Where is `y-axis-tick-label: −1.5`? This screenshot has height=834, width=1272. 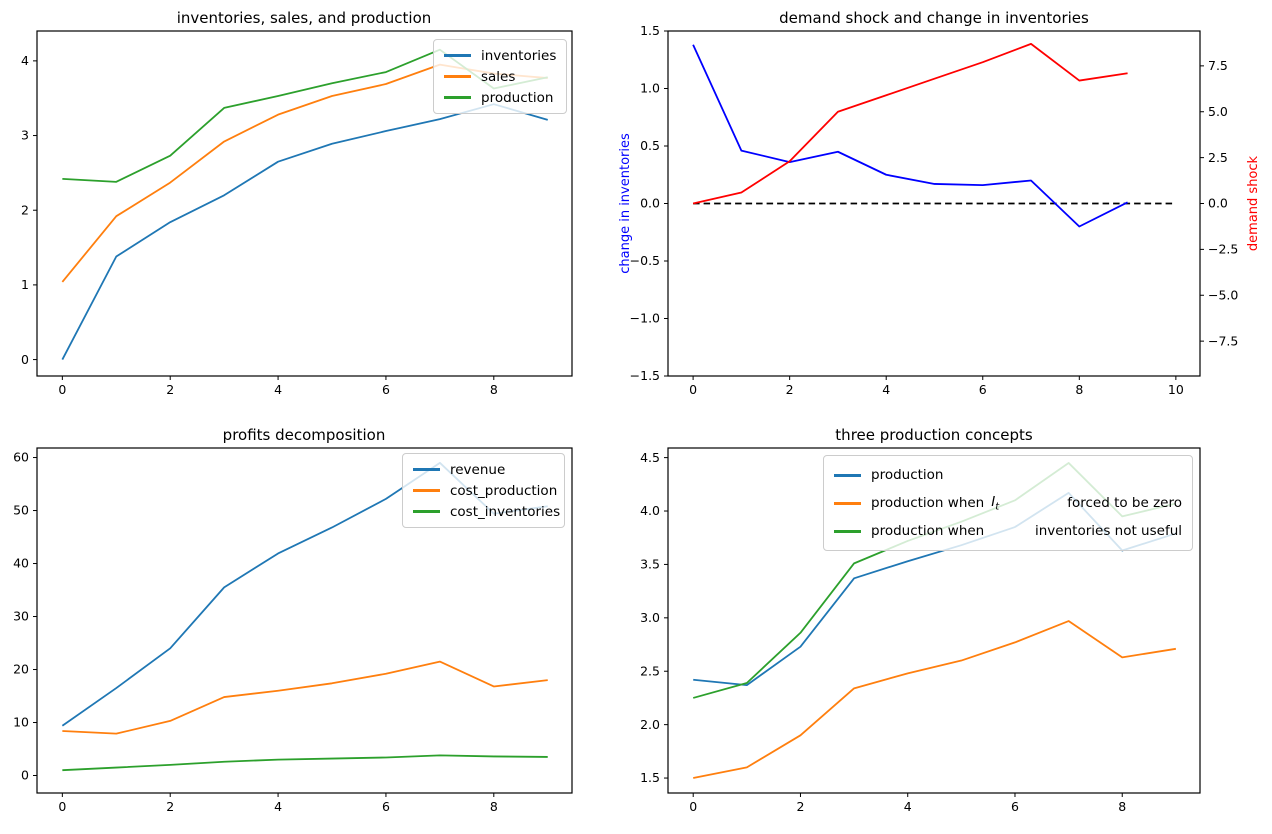
y-axis-tick-label: −1.5 is located at coordinates (645, 375).